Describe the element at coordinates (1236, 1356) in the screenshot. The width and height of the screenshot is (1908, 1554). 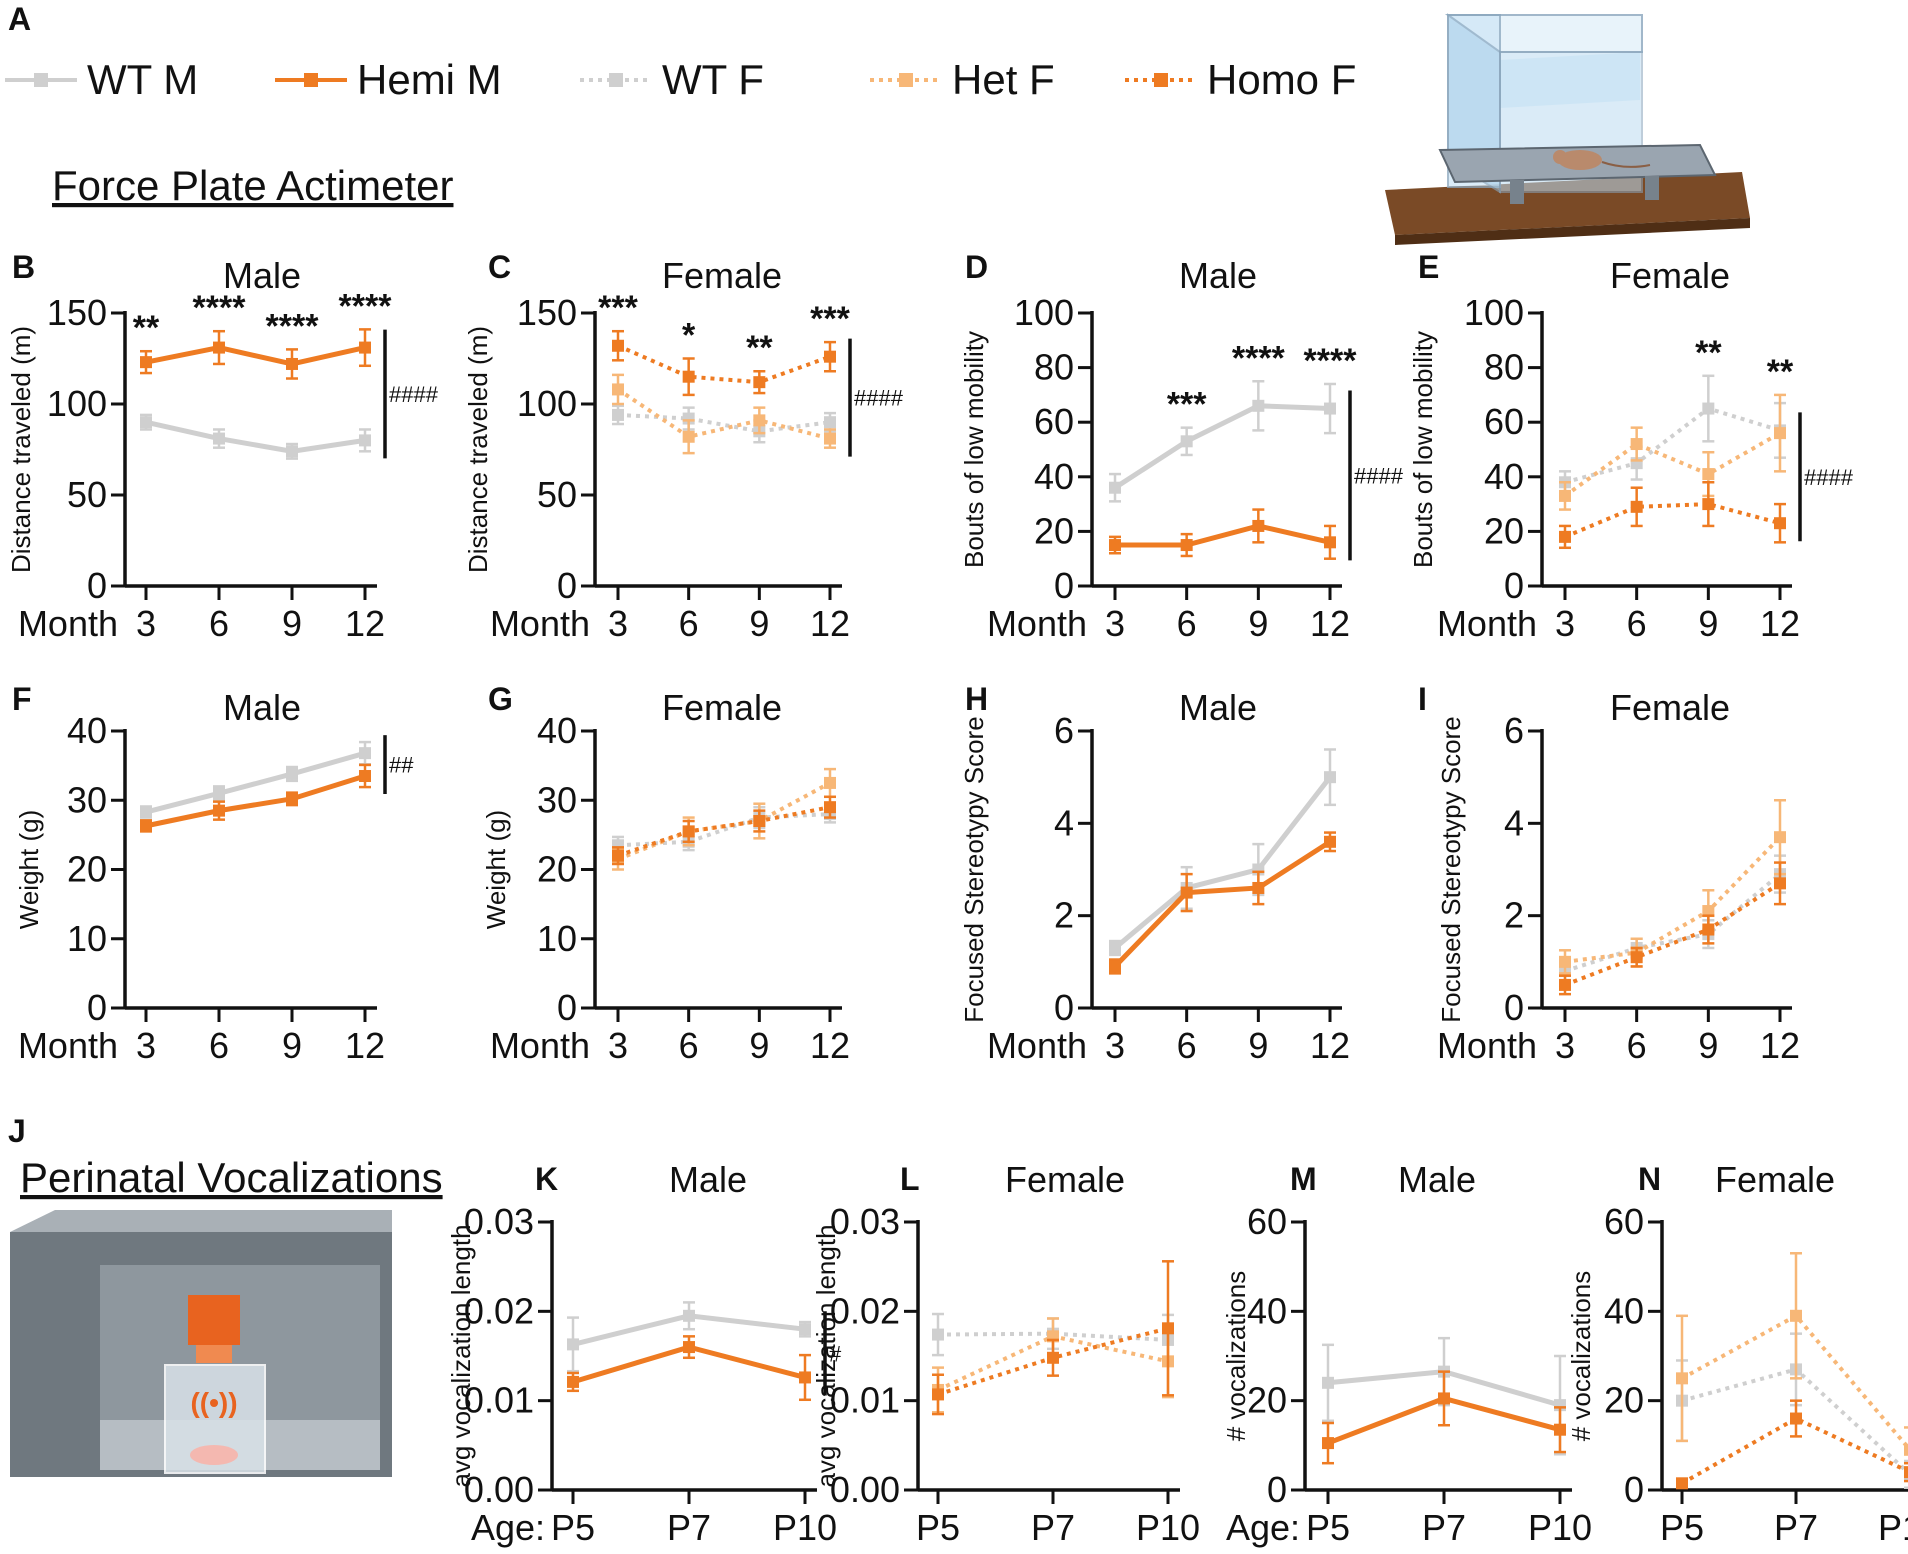
I see `y-axis-label: # vocalizations` at that location.